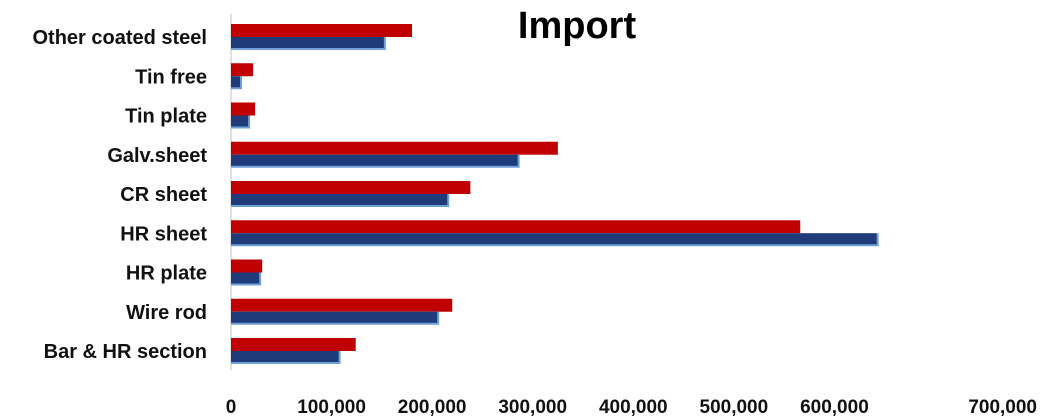 The height and width of the screenshot is (419, 1043). I want to click on x-tick-label: 400,000, so click(633, 407).